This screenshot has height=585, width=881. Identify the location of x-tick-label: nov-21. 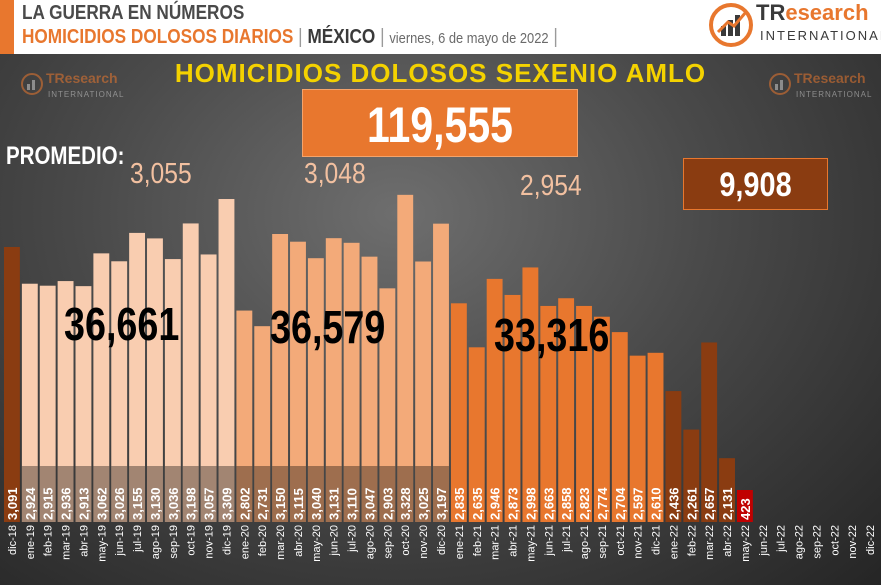
(639, 542).